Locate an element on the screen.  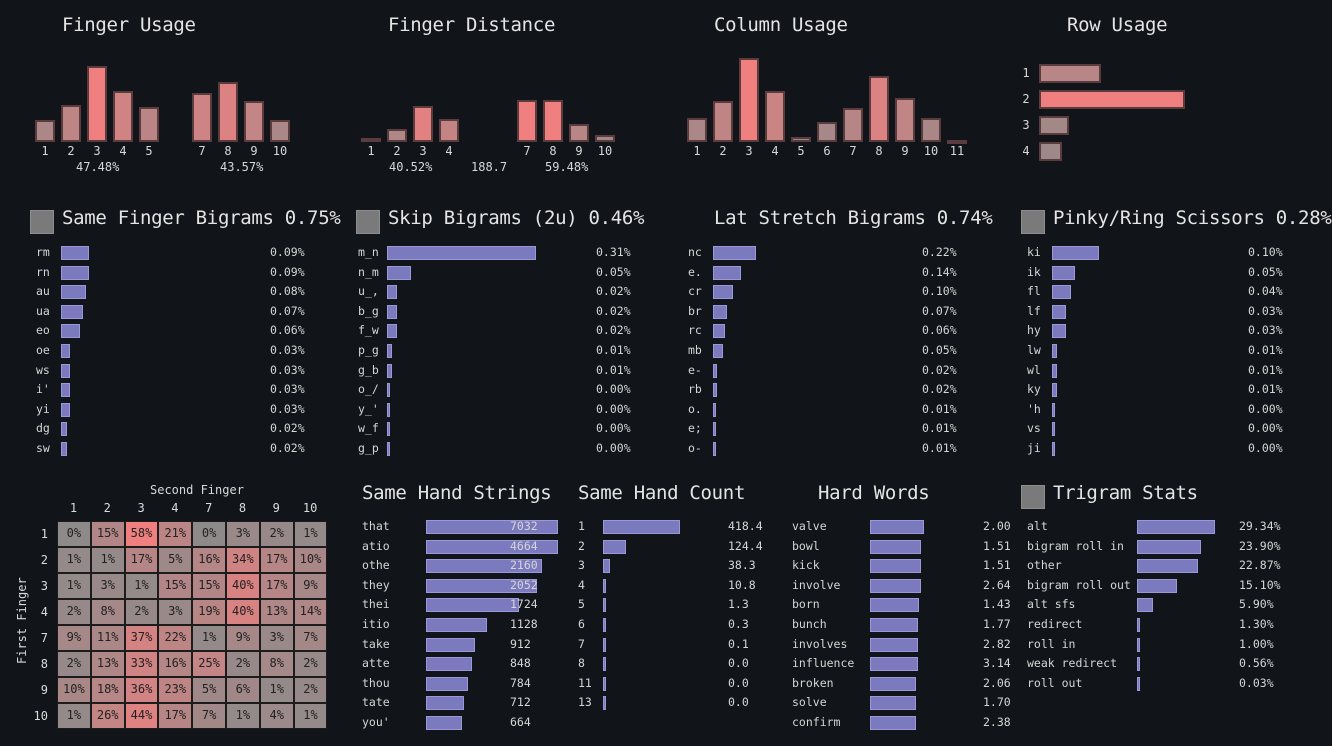
heatmap-cell: 3% is located at coordinates (107, 586).